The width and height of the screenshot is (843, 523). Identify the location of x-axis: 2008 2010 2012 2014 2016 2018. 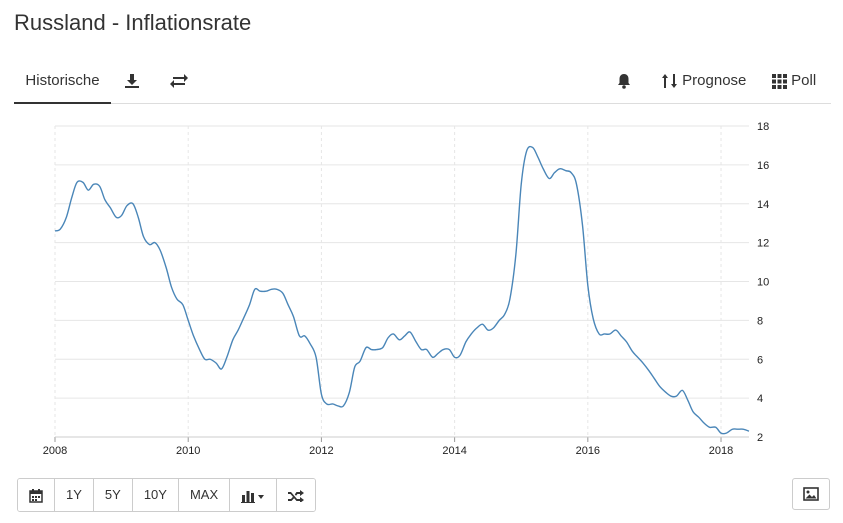
(396, 446).